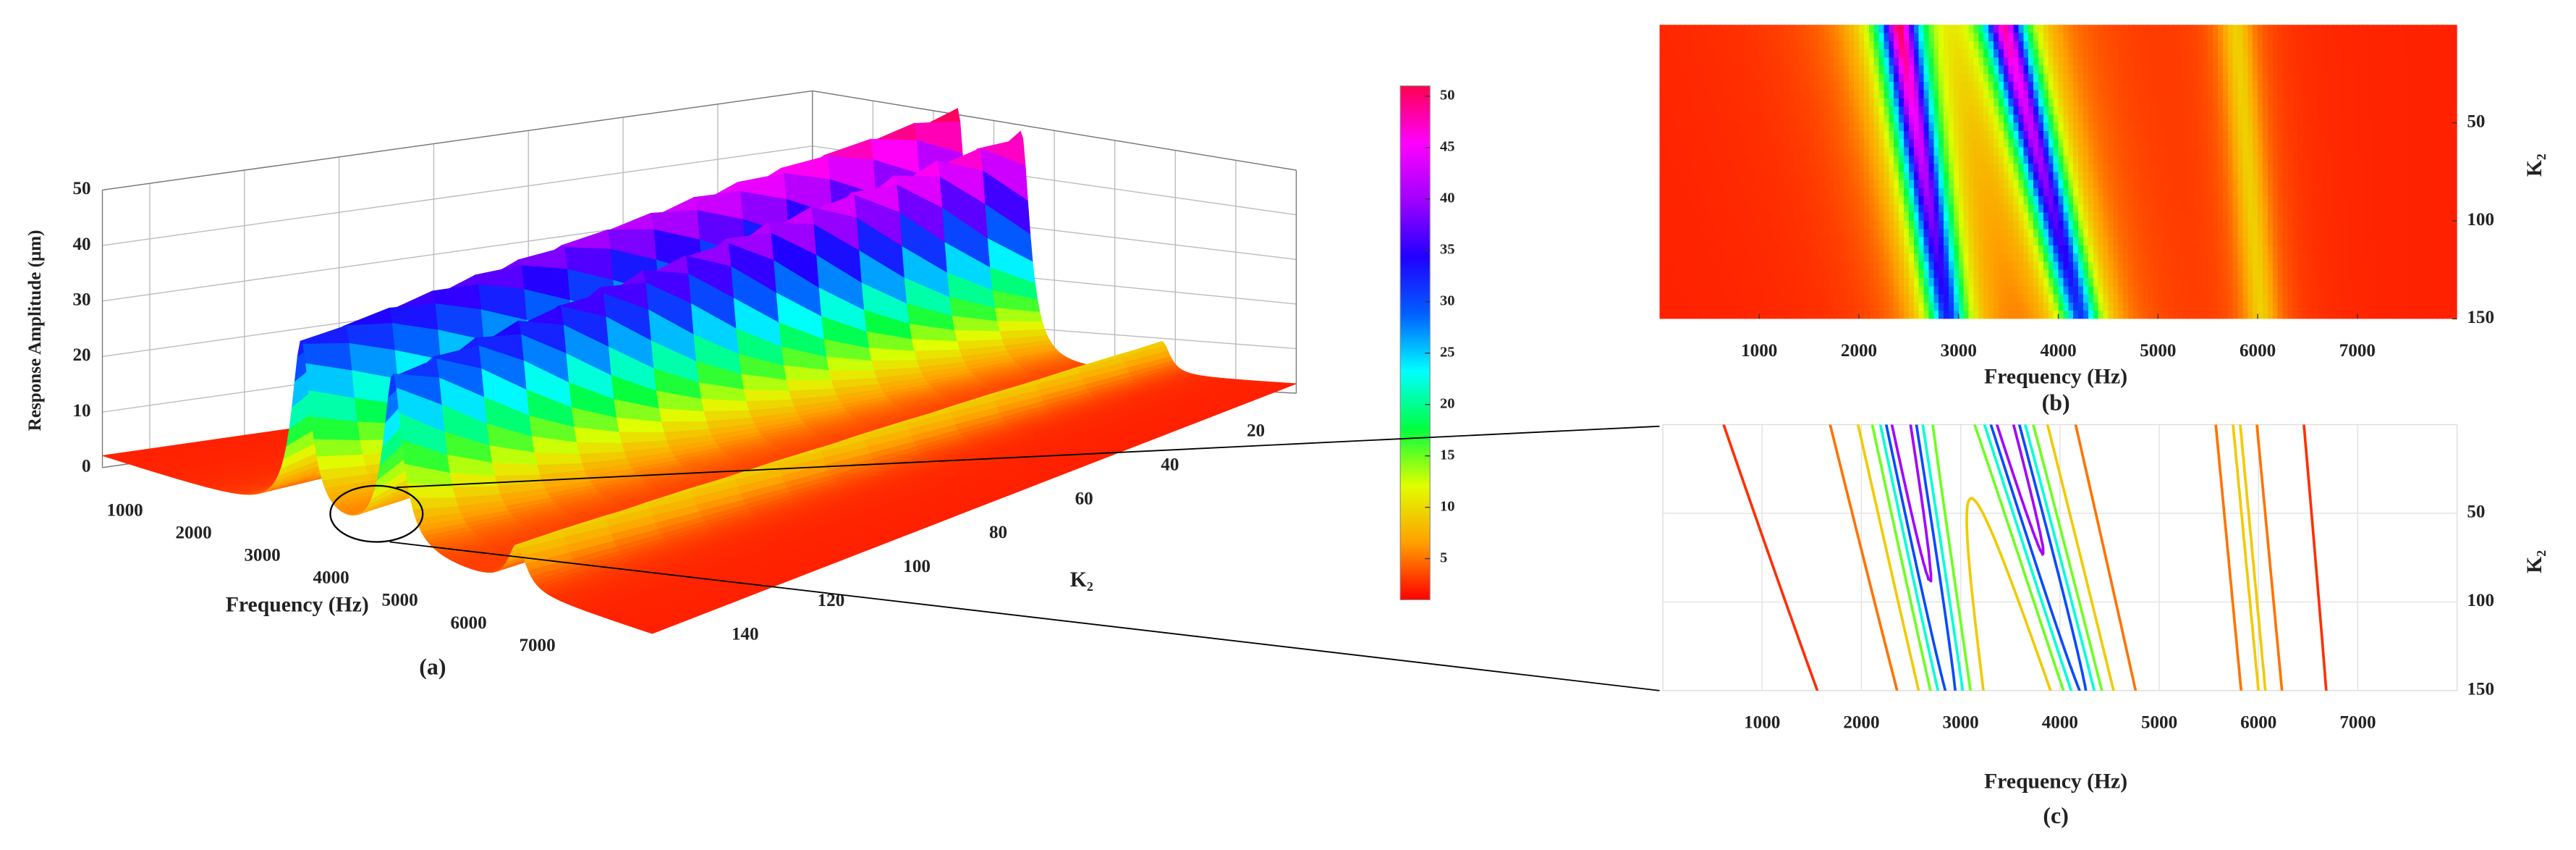  What do you see at coordinates (1170, 464) in the screenshot?
I see `y-tick-label: 40` at bounding box center [1170, 464].